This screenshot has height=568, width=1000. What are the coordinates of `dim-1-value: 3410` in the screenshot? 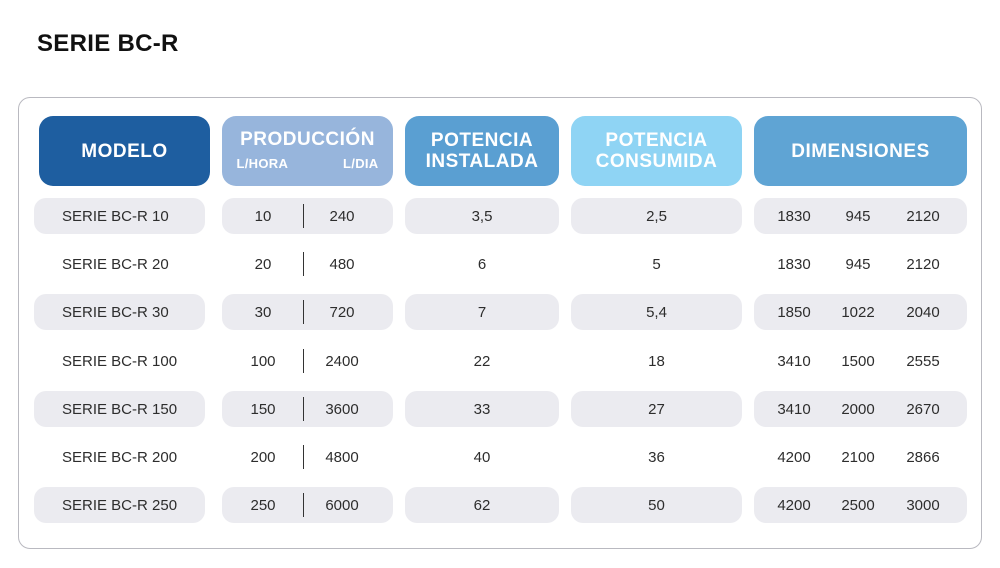 It's located at (794, 361).